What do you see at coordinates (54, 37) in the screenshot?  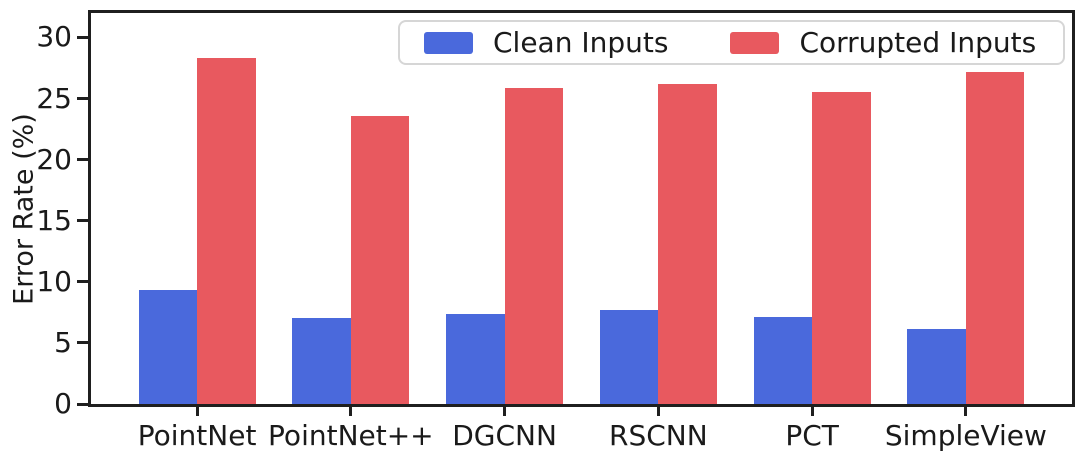 I see `y-tick-label: 30` at bounding box center [54, 37].